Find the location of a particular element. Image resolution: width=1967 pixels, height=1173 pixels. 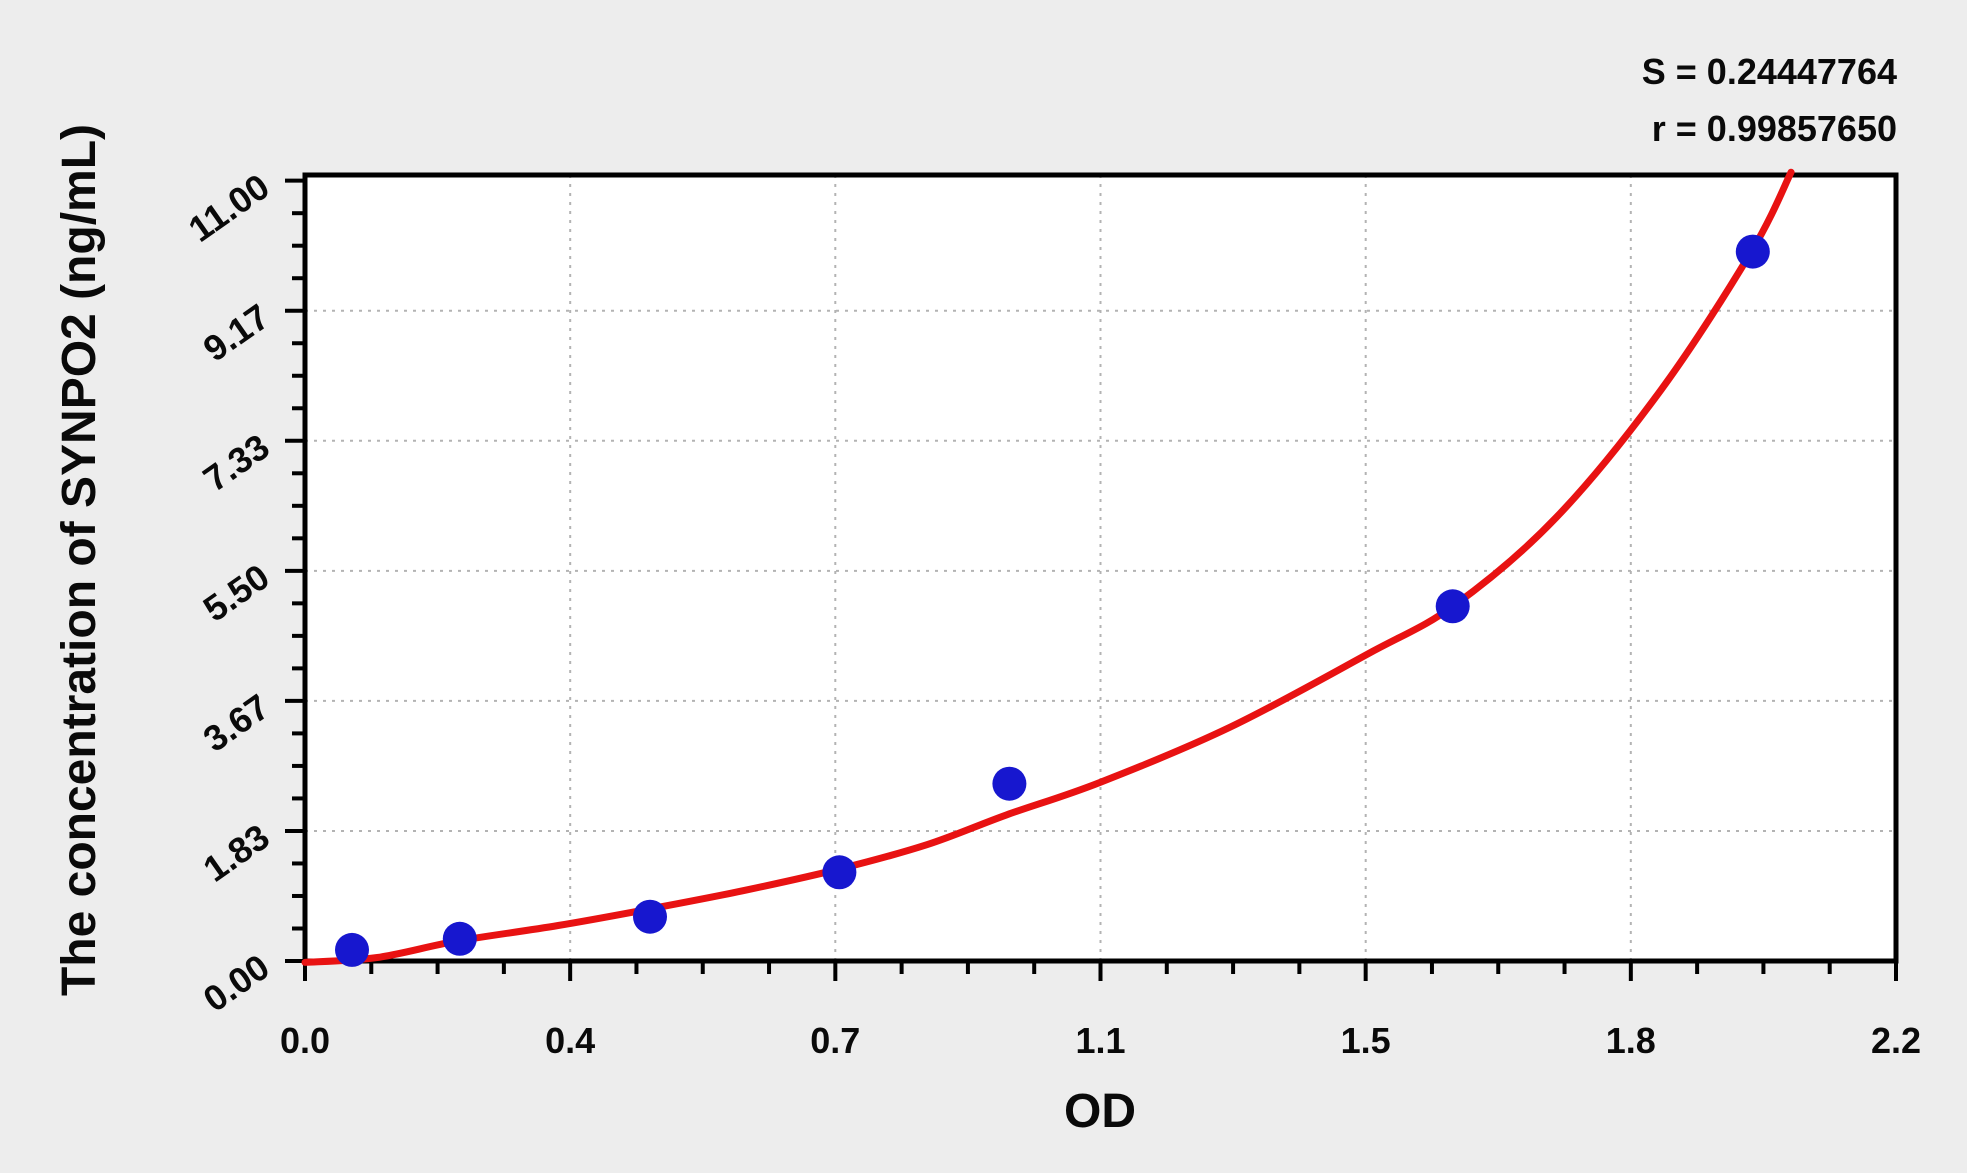

y-axis-title: The concentration of SYNPO2 (ng/mL) is located at coordinates (79, 560).